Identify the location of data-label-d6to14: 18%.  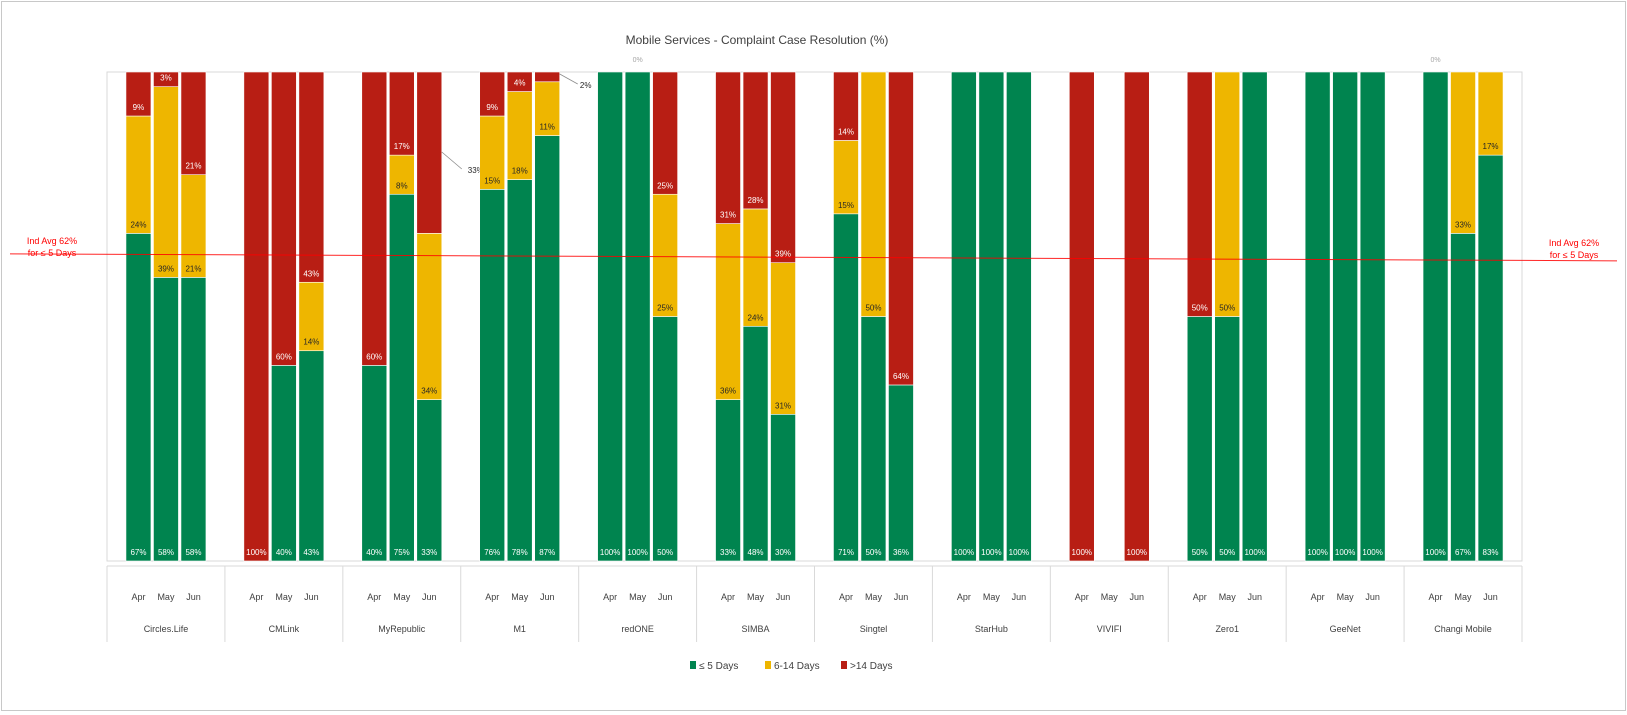
(520, 171).